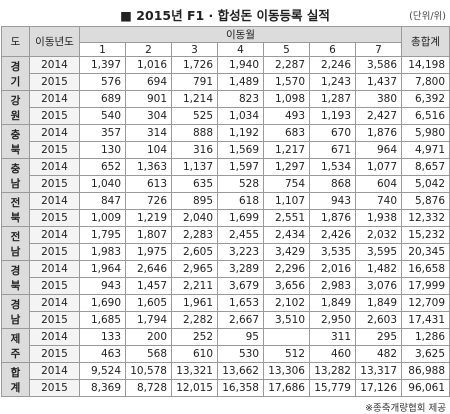 This screenshot has width=450, height=414. I want to click on value-cell: 888, so click(194, 133).